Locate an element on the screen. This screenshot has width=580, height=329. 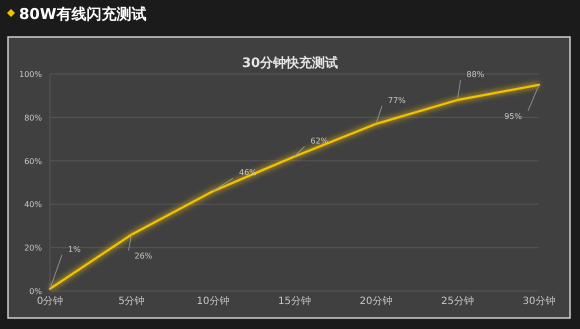
text: 88% is located at coordinates (475, 75).